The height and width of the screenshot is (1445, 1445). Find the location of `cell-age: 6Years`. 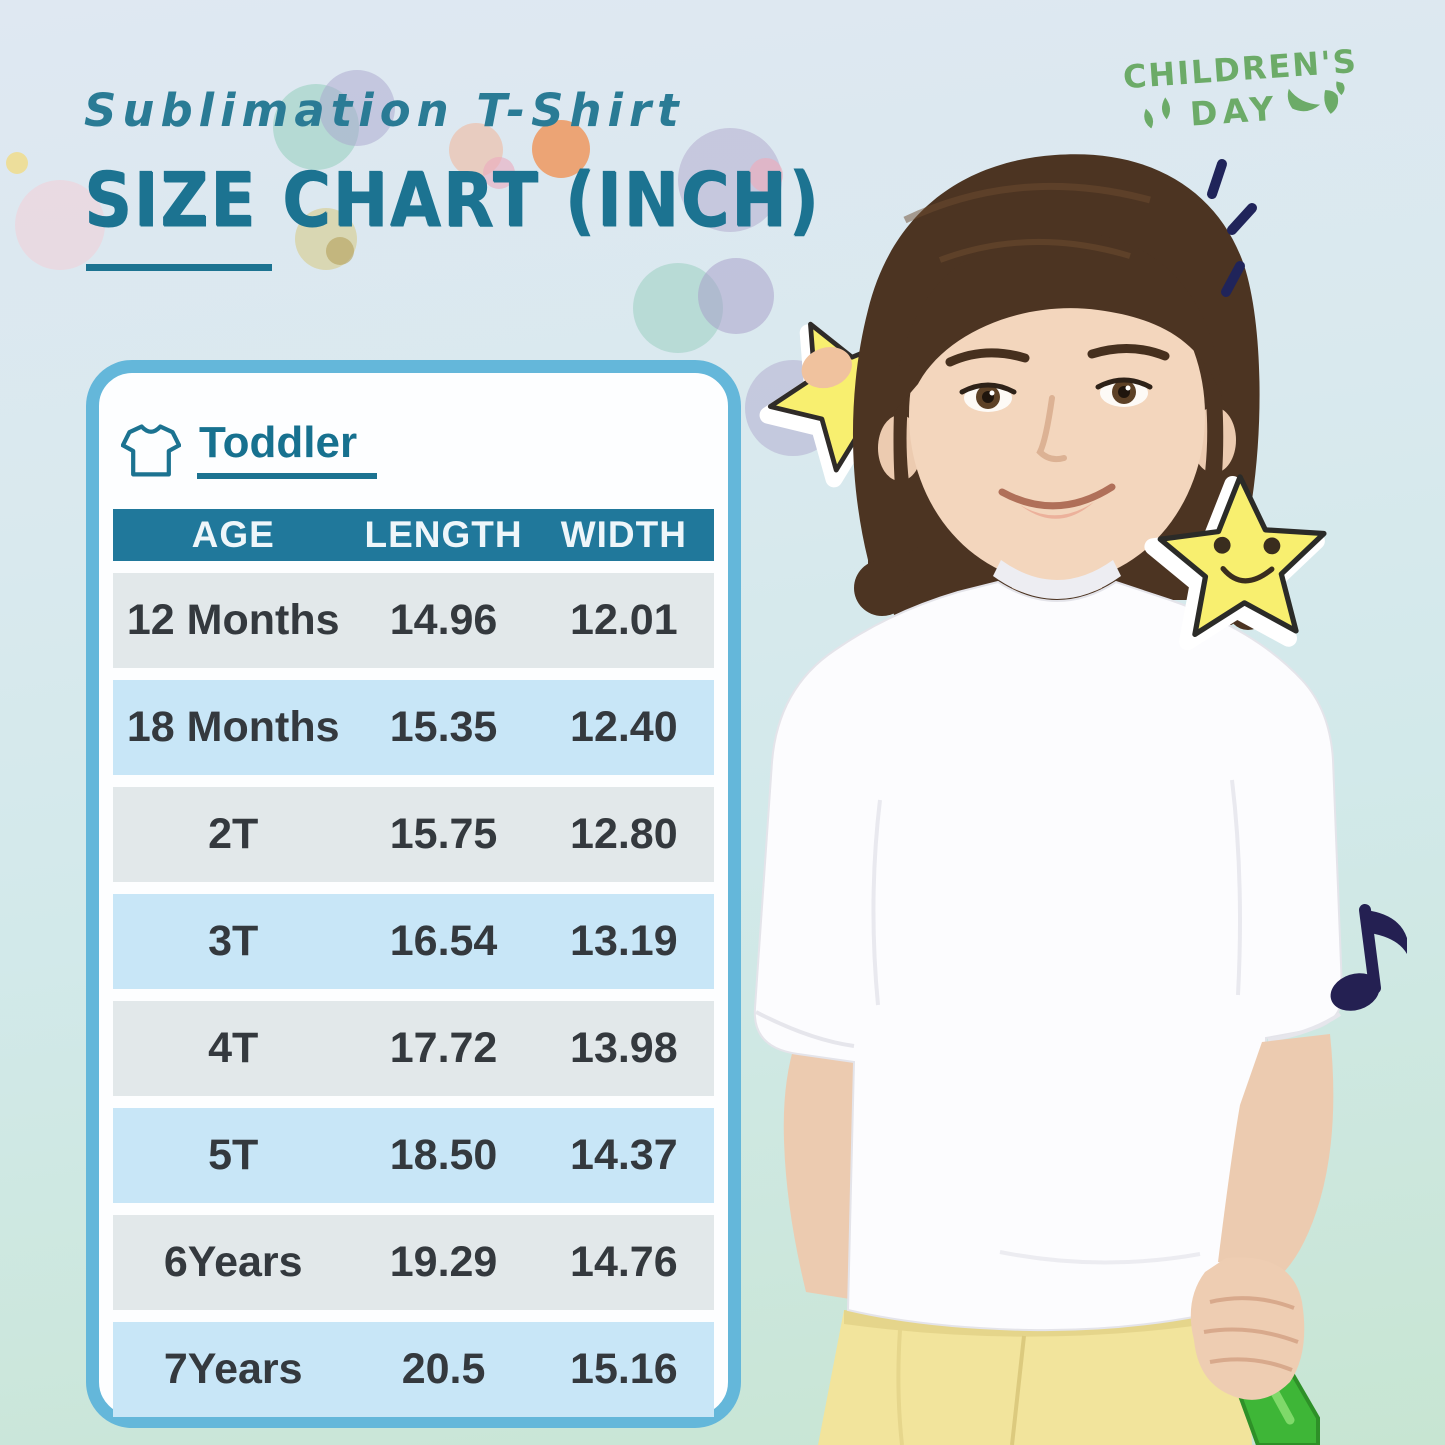

cell-age: 6Years is located at coordinates (233, 1262).